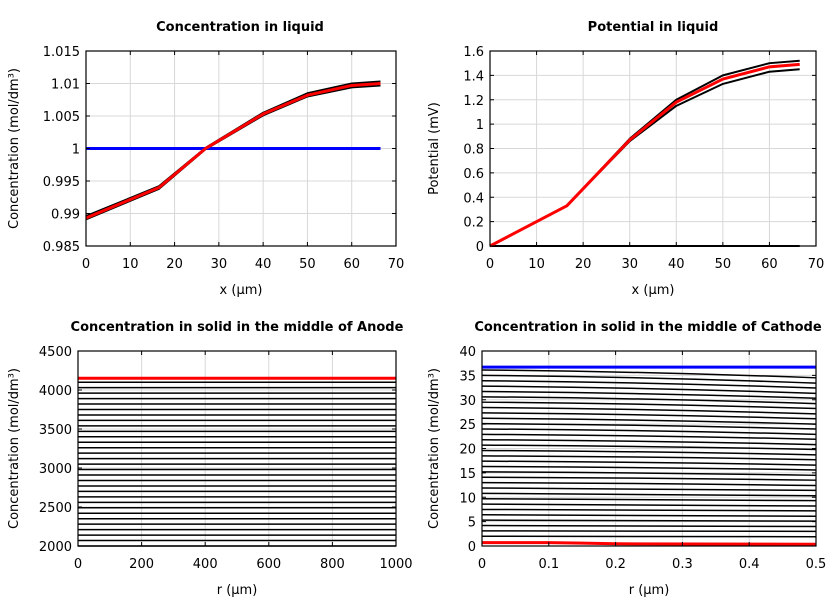 This screenshot has height=600, width=840. I want to click on x-tick-label: 0.2, so click(615, 564).